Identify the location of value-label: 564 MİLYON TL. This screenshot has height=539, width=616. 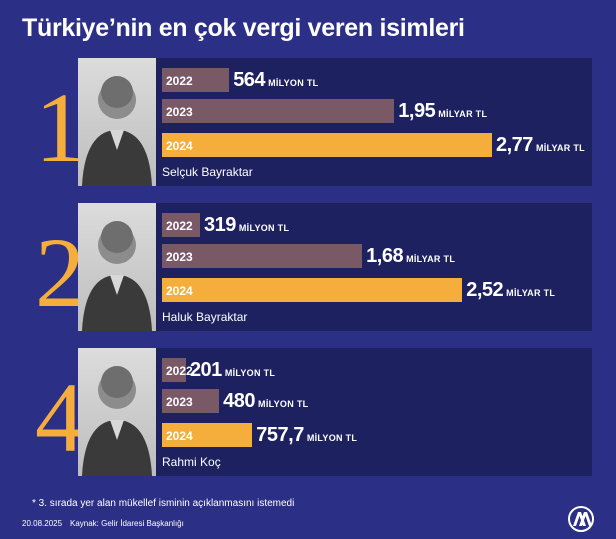
(275, 80).